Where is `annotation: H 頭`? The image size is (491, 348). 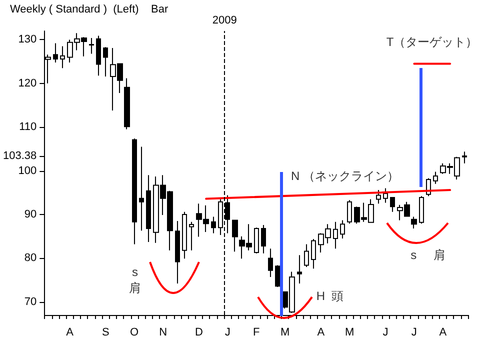
annotation: H 頭 is located at coordinates (330, 296).